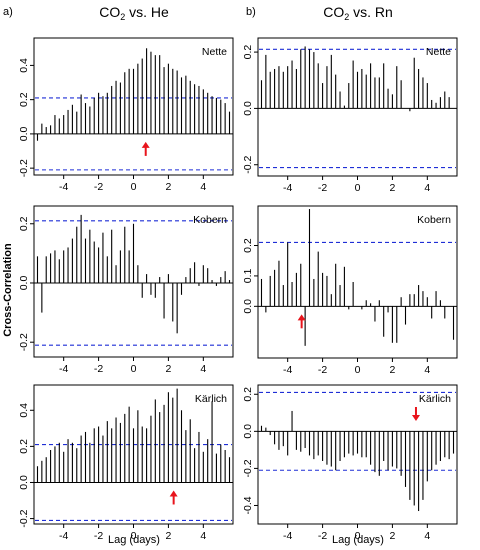  Describe the element at coordinates (109, 12) in the screenshot. I see `title-he-prefix: CO` at that location.